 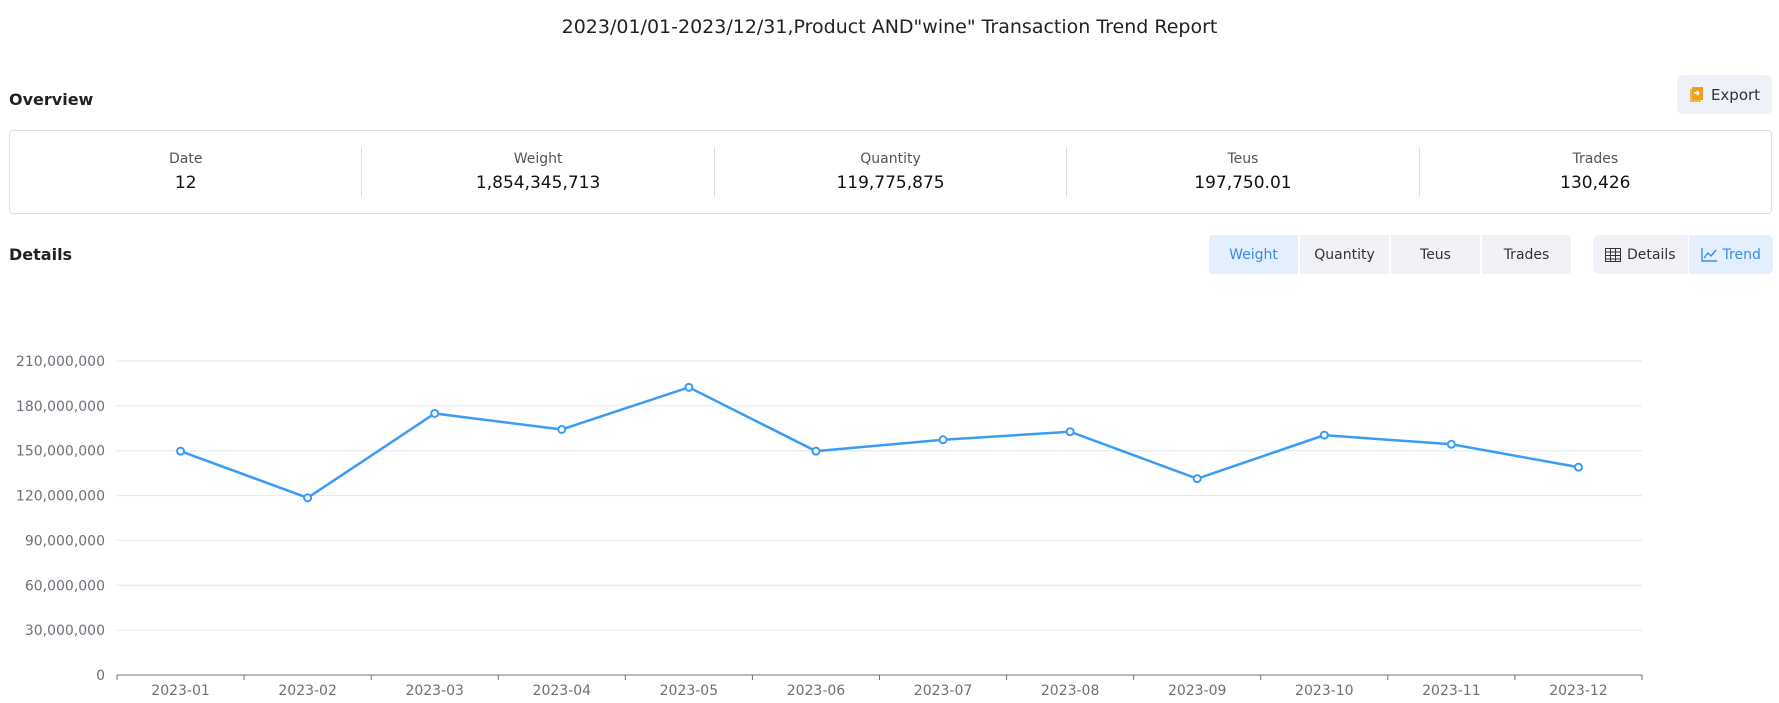 What do you see at coordinates (60, 407) in the screenshot?
I see `y-tick-label: 180,000,000` at bounding box center [60, 407].